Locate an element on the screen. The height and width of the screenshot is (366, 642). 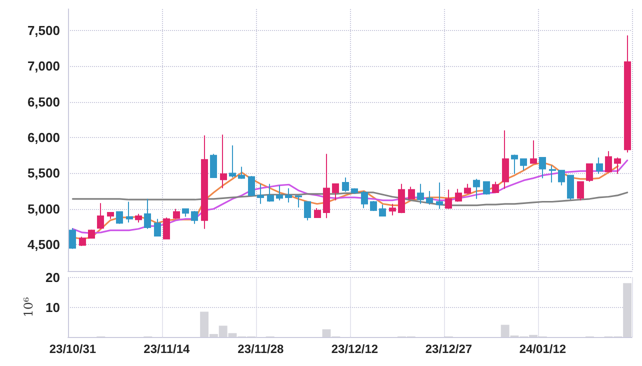
y-tick-label: 10 is located at coordinates (53, 307).